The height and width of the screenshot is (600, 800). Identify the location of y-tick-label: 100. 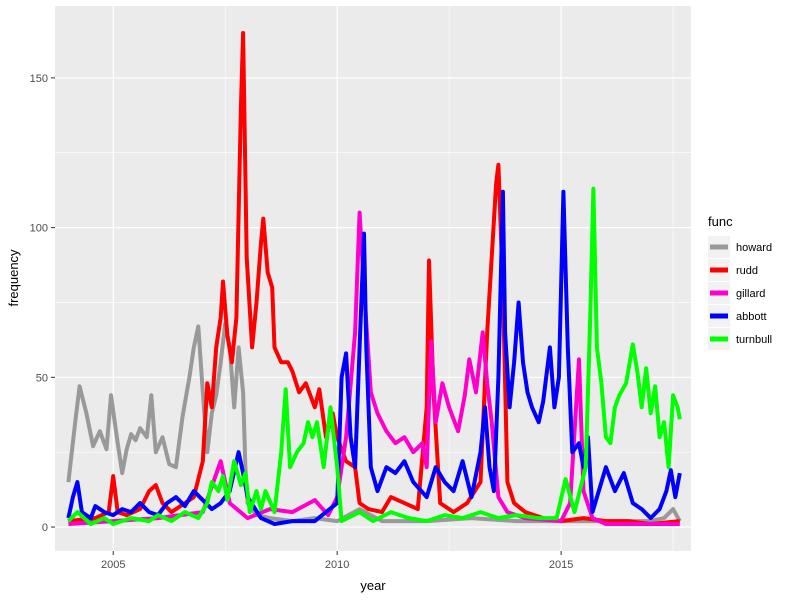
(39, 229).